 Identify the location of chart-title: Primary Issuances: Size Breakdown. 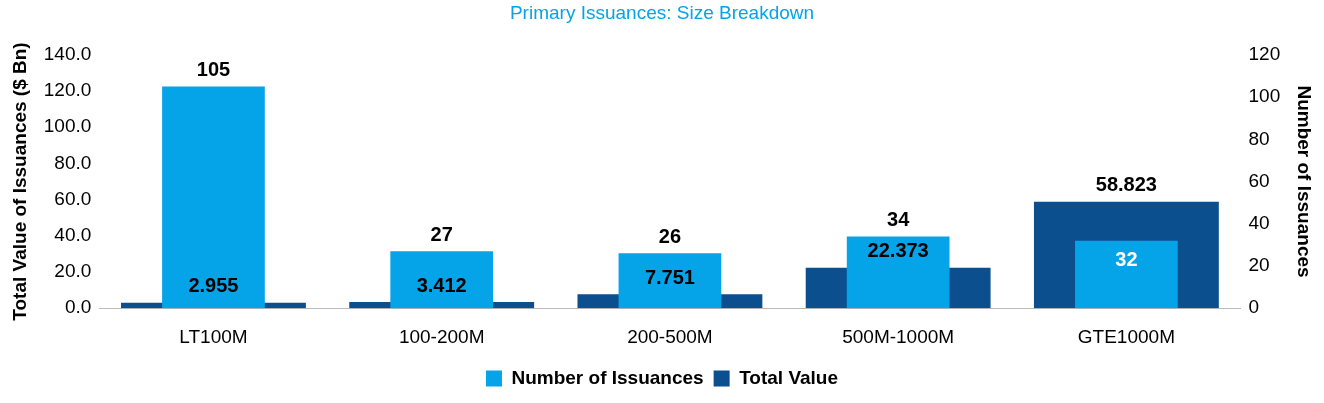
(662, 12).